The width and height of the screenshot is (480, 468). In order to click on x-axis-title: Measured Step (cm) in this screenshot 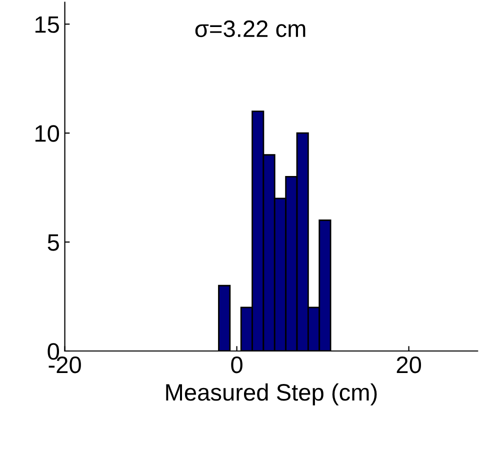, I will do `click(271, 394)`.